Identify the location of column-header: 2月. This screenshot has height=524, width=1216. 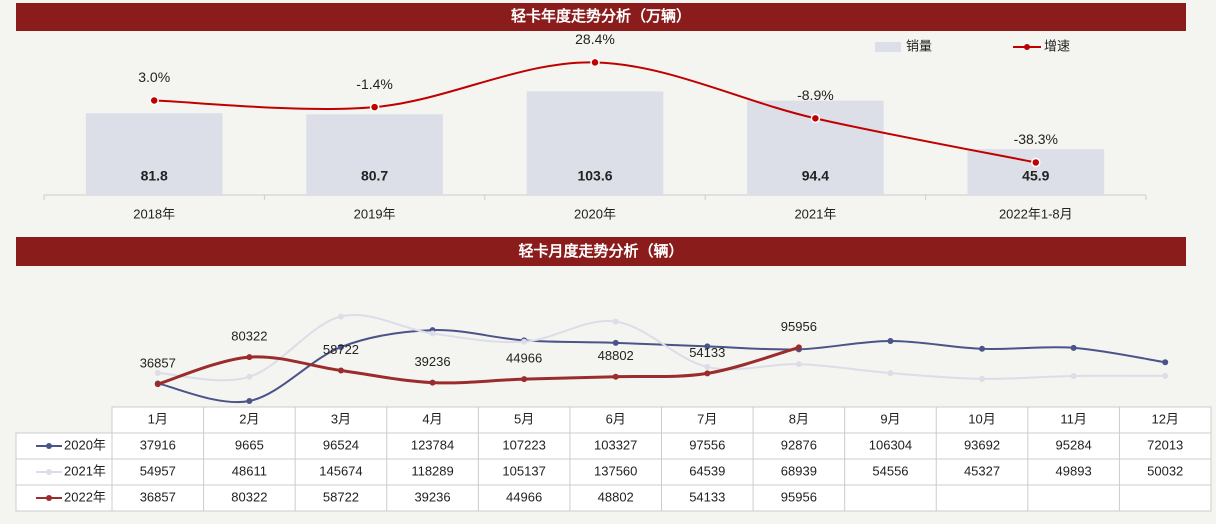
(249, 418).